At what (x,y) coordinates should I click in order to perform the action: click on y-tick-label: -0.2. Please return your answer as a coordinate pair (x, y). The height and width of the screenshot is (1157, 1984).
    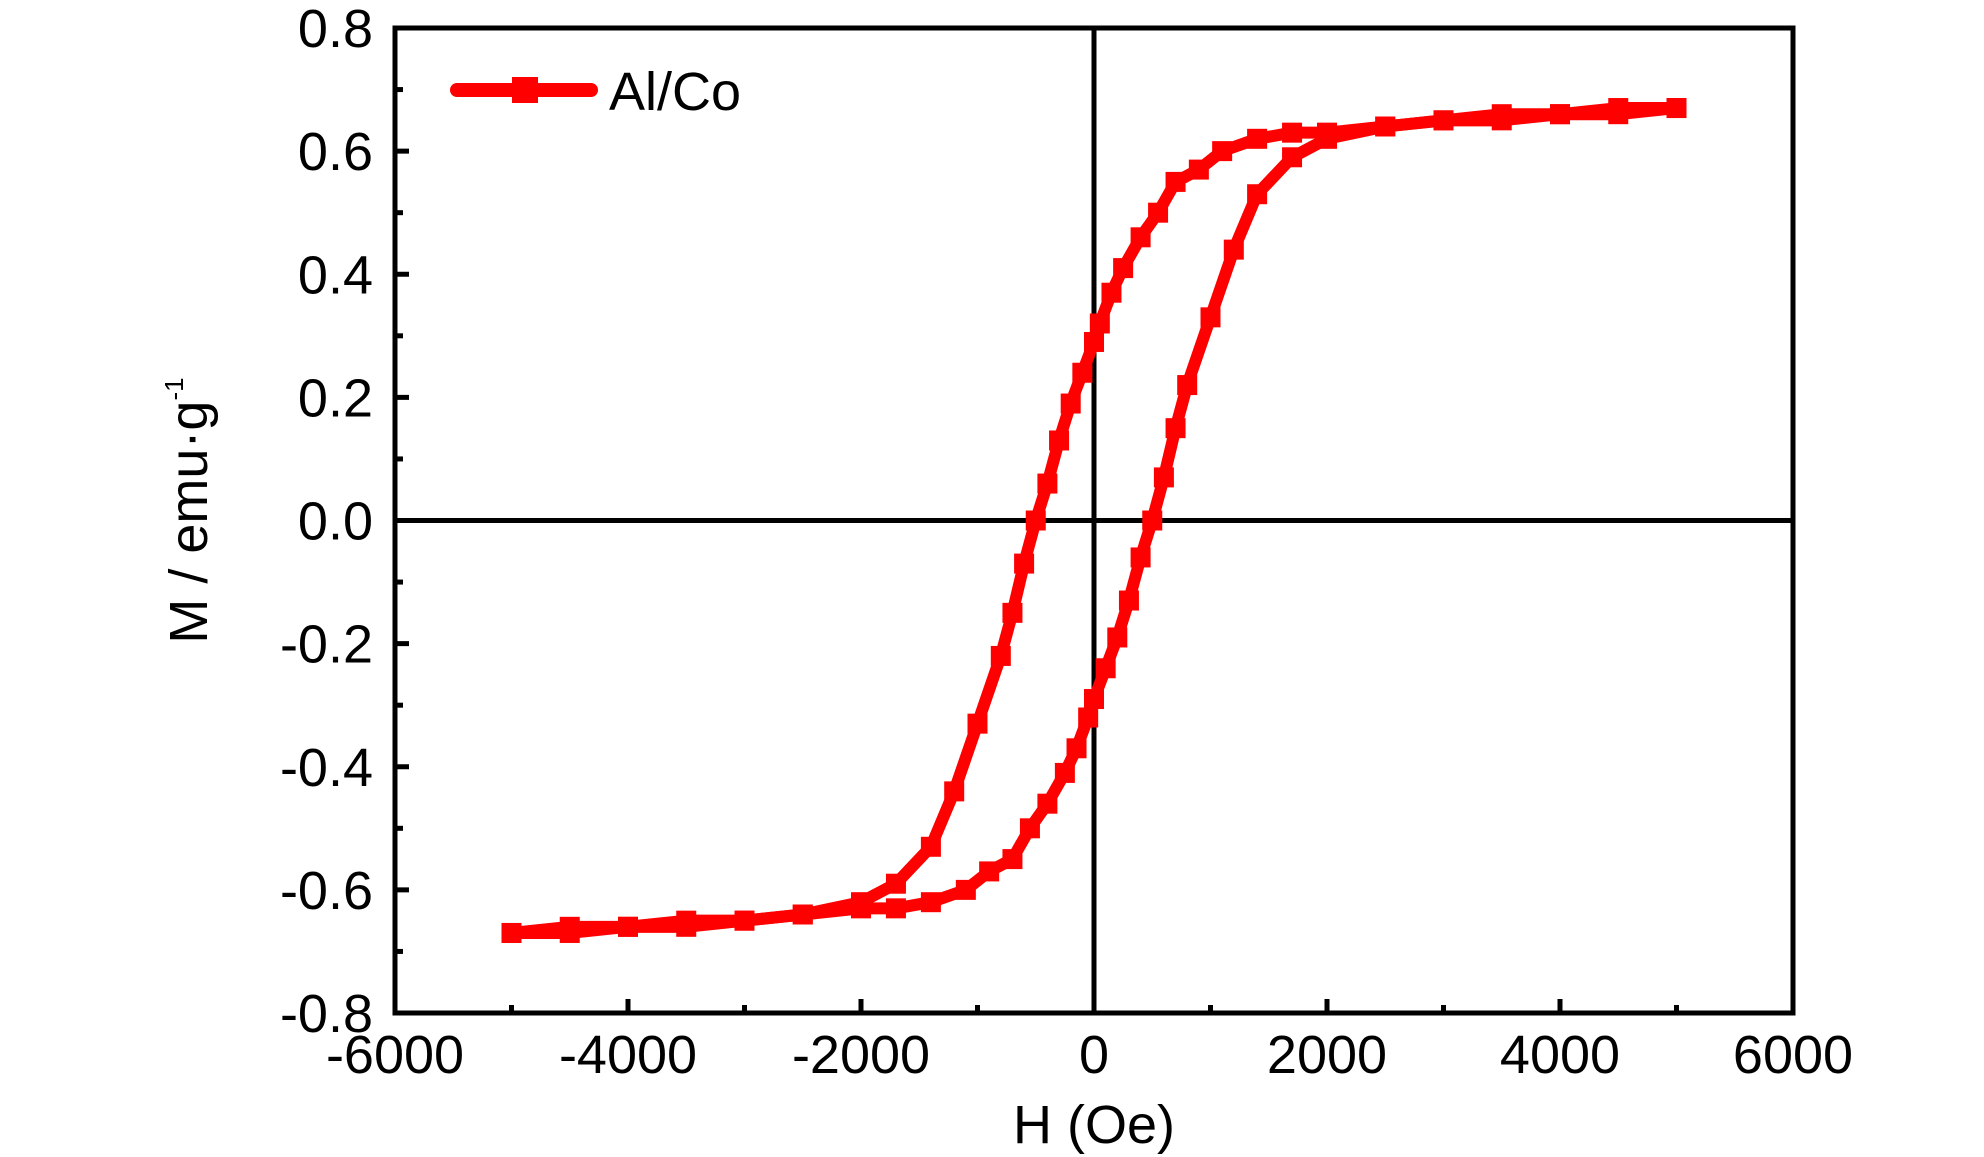
    Looking at the image, I should click on (326, 645).